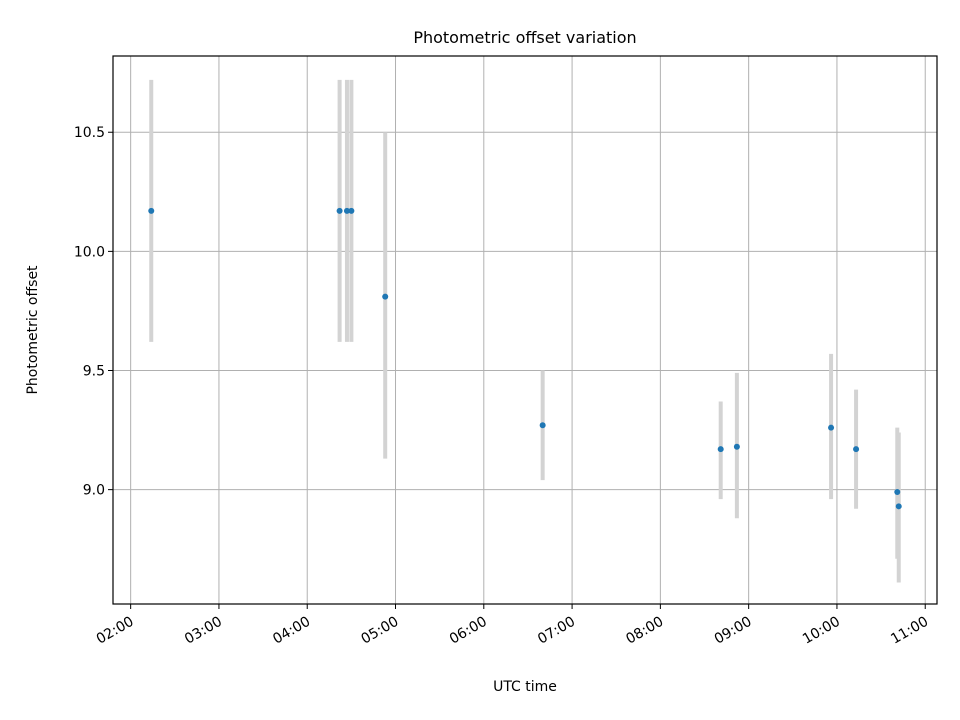  What do you see at coordinates (94, 491) in the screenshot?
I see `y-tick-label: 9.0` at bounding box center [94, 491].